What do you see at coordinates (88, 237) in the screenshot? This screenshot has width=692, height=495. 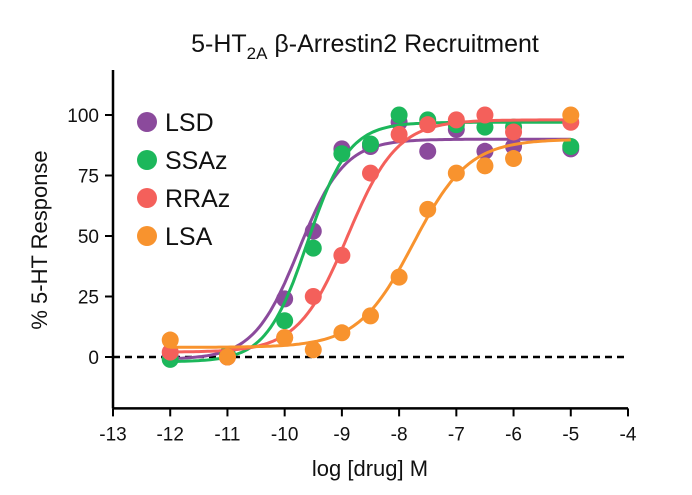 I see `y-tick-label: 50` at bounding box center [88, 237].